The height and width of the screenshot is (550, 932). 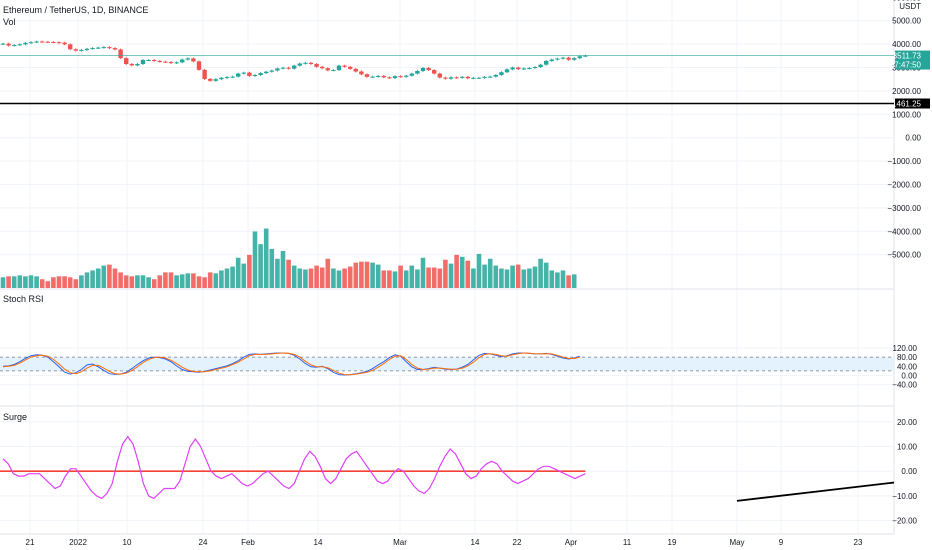 I want to click on volume-bars, so click(x=288, y=258).